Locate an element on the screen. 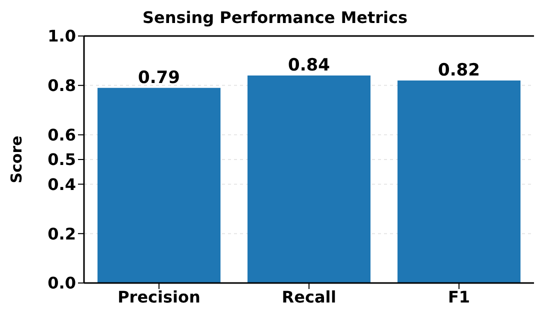 Image resolution: width=550 pixels, height=321 pixels. x-tick-label: Precision is located at coordinates (159, 296).